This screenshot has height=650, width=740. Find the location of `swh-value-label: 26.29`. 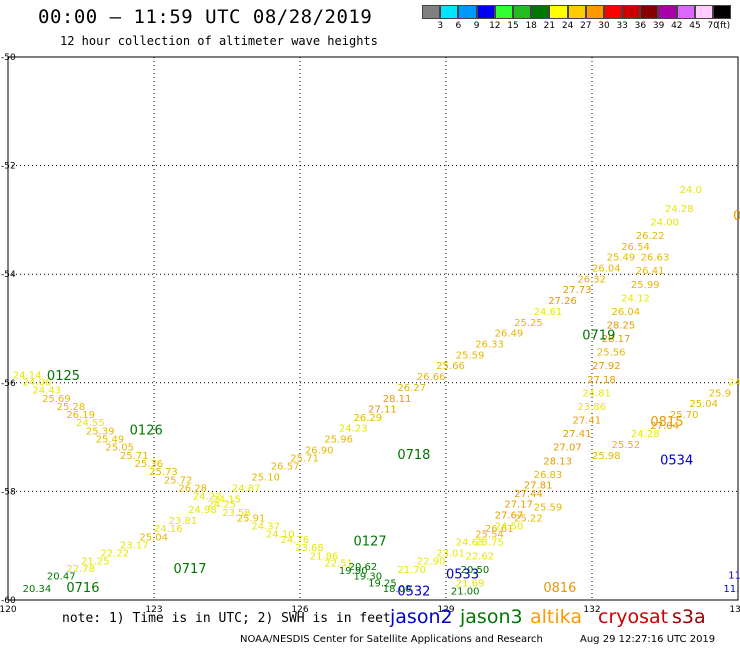

swh-value-label: 26.29 is located at coordinates (368, 418).